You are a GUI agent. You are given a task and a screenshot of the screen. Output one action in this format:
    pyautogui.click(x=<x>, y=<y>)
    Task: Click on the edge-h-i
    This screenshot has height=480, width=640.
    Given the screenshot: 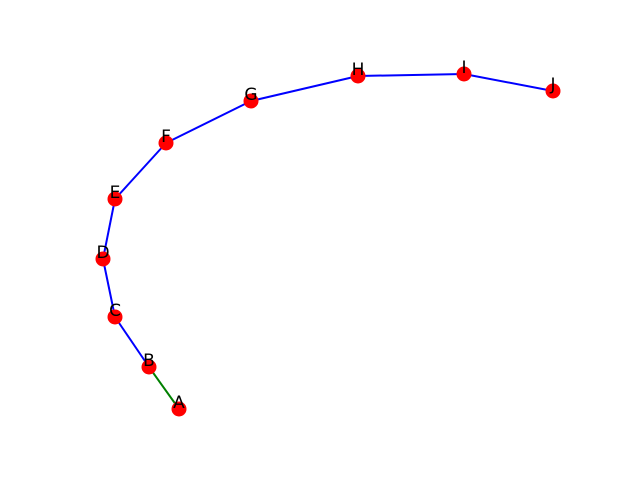 What is the action you would take?
    pyautogui.click(x=411, y=75)
    